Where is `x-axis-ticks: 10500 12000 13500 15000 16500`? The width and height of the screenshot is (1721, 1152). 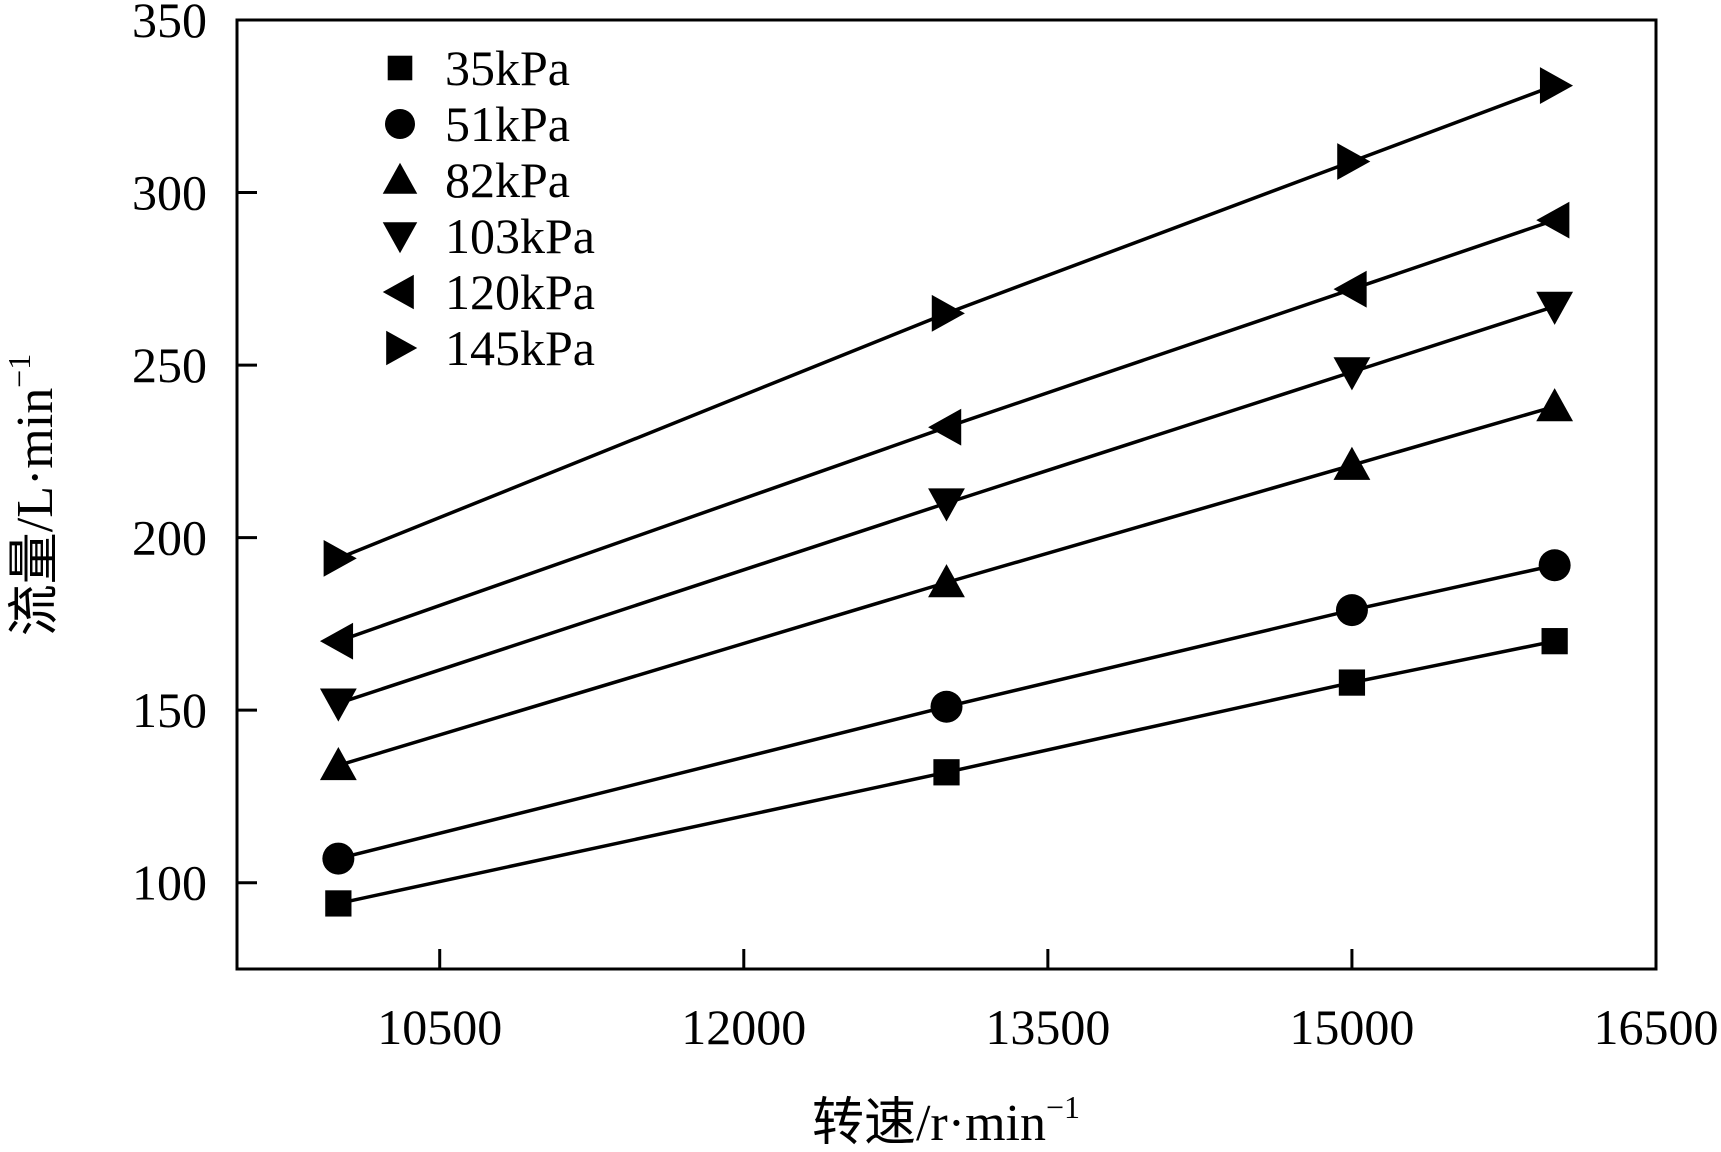 x-axis-ticks: 10500 12000 13500 15000 16500 is located at coordinates (1048, 1002).